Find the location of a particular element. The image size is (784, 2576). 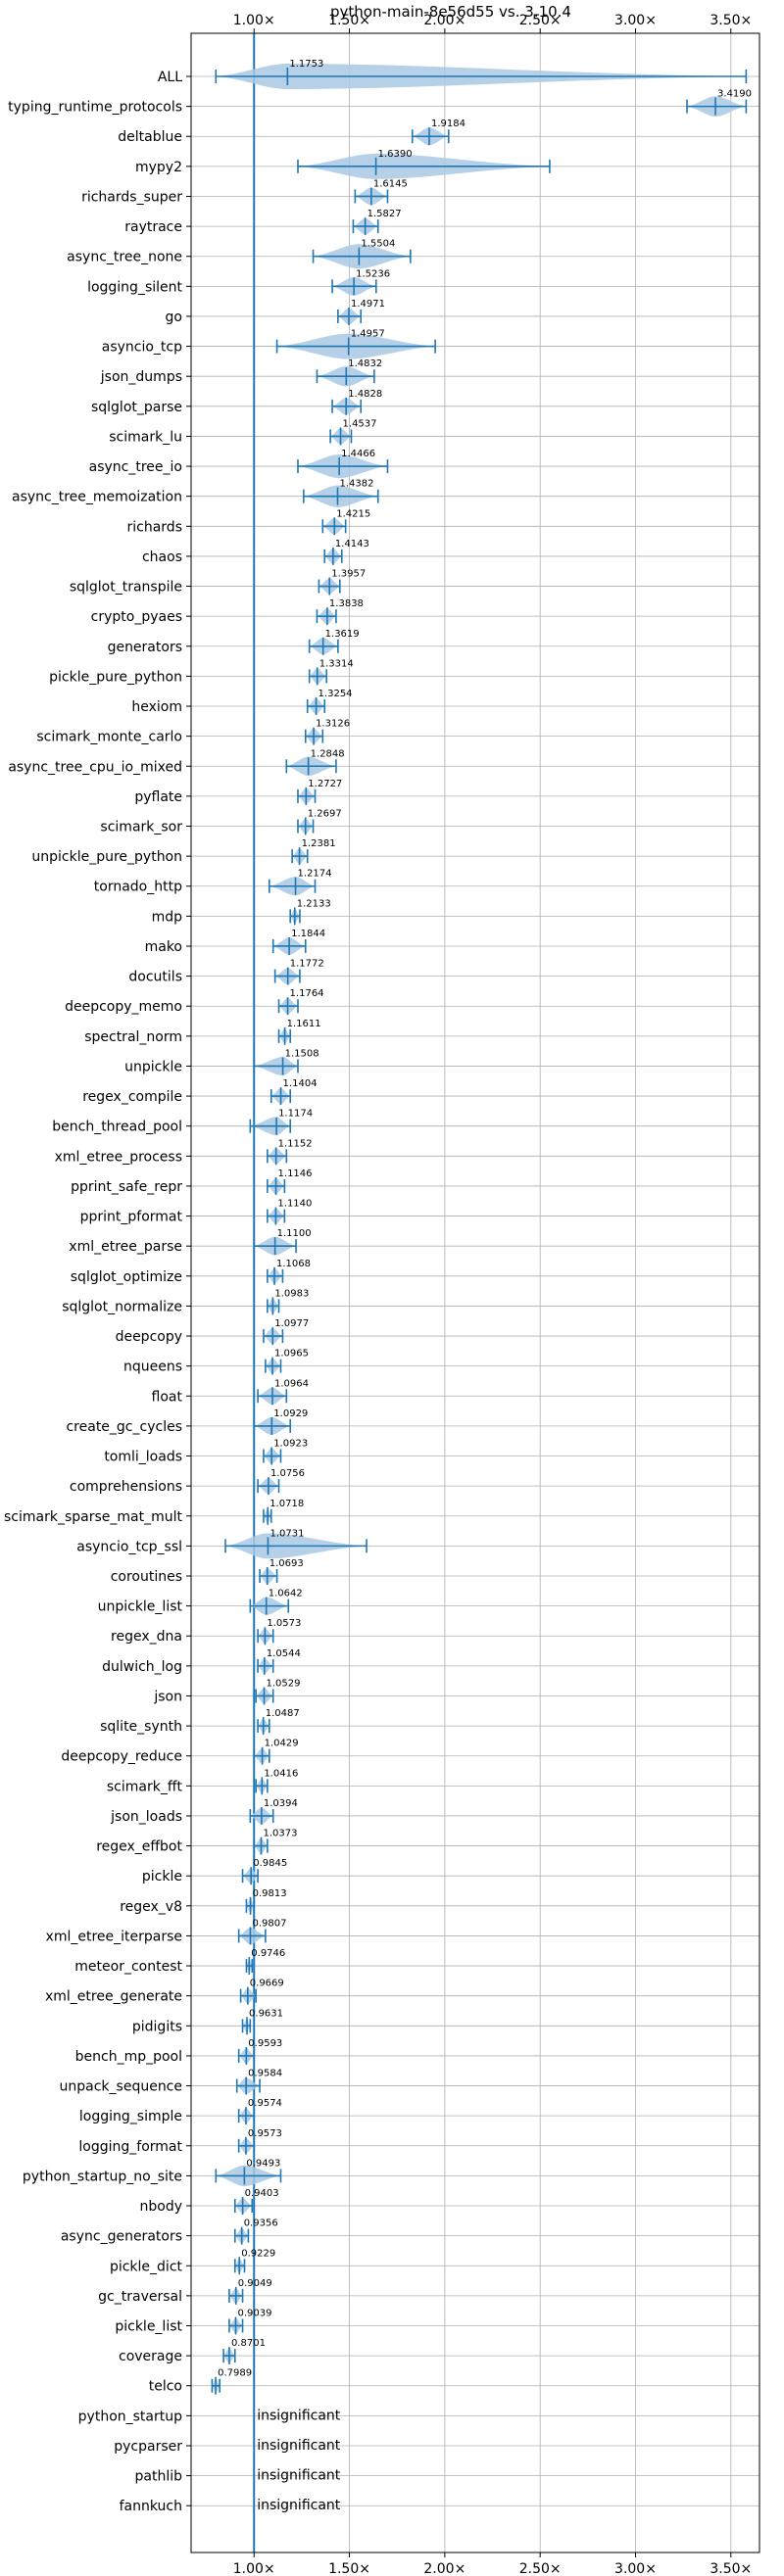

value-label-bench-thread-pool: 1.1174 is located at coordinates (295, 1114).